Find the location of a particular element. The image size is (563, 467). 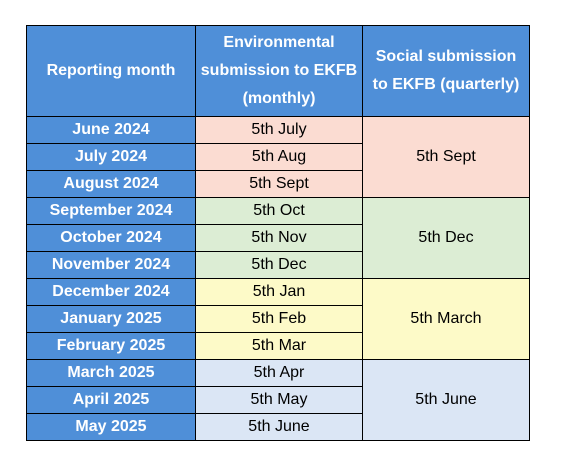

environmental-date-cell: 5th May is located at coordinates (279, 400).